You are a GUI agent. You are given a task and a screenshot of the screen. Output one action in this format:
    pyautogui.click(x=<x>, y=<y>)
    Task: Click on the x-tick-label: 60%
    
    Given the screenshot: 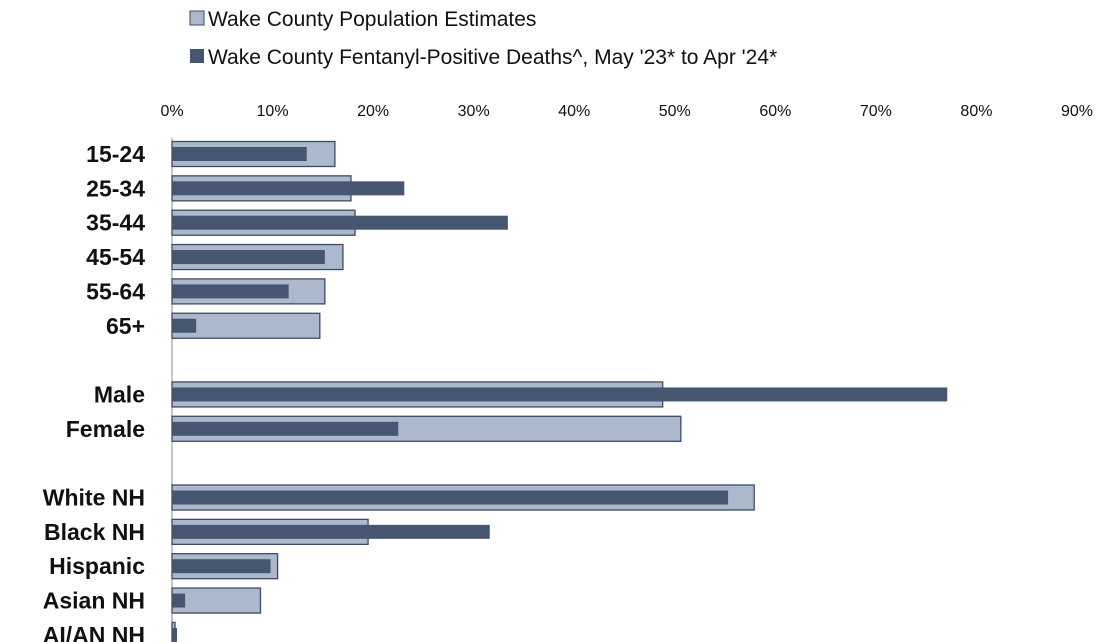 What is the action you would take?
    pyautogui.click(x=775, y=111)
    